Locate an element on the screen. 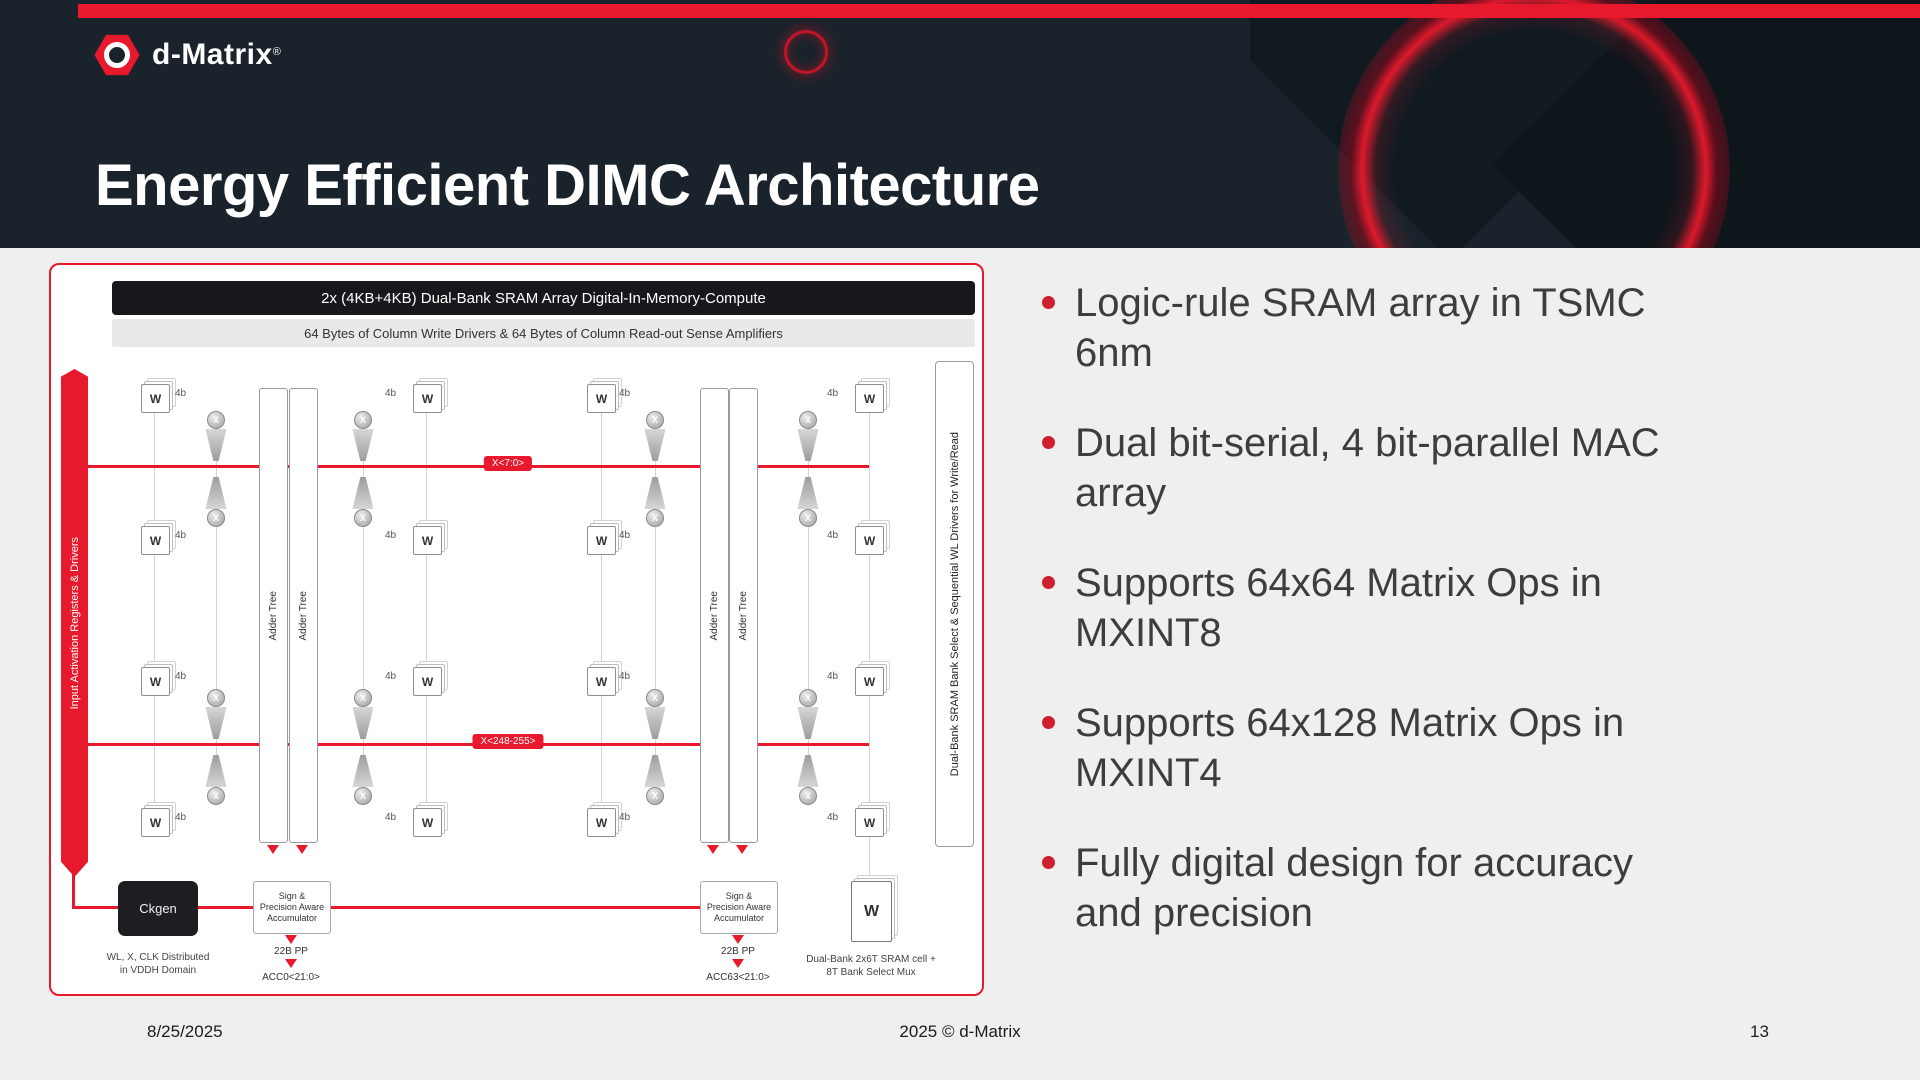  bullet-item: Supports 64x64 Matrix Ops in MXINT8 is located at coordinates (1467, 608).